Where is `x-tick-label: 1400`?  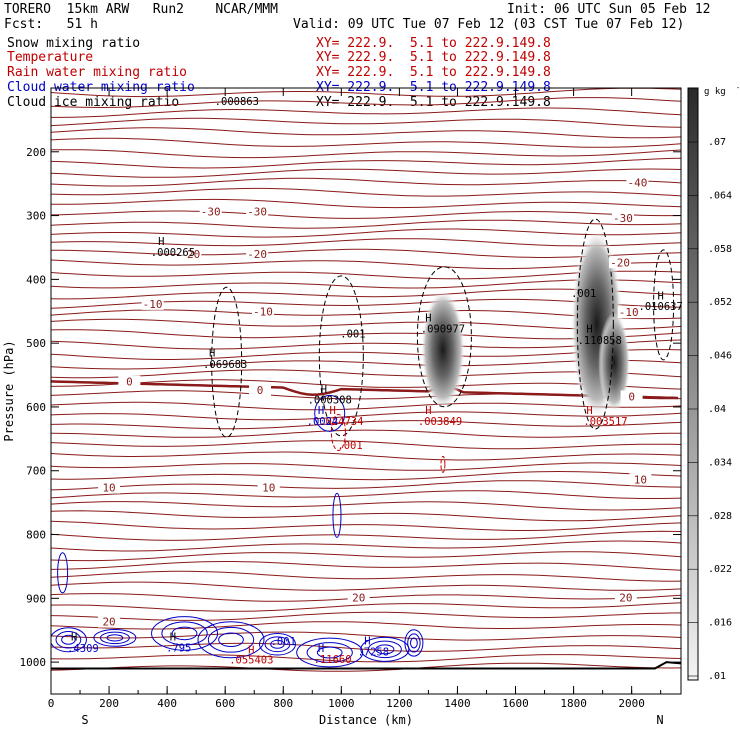
x-tick-label: 1400 is located at coordinates (457, 703).